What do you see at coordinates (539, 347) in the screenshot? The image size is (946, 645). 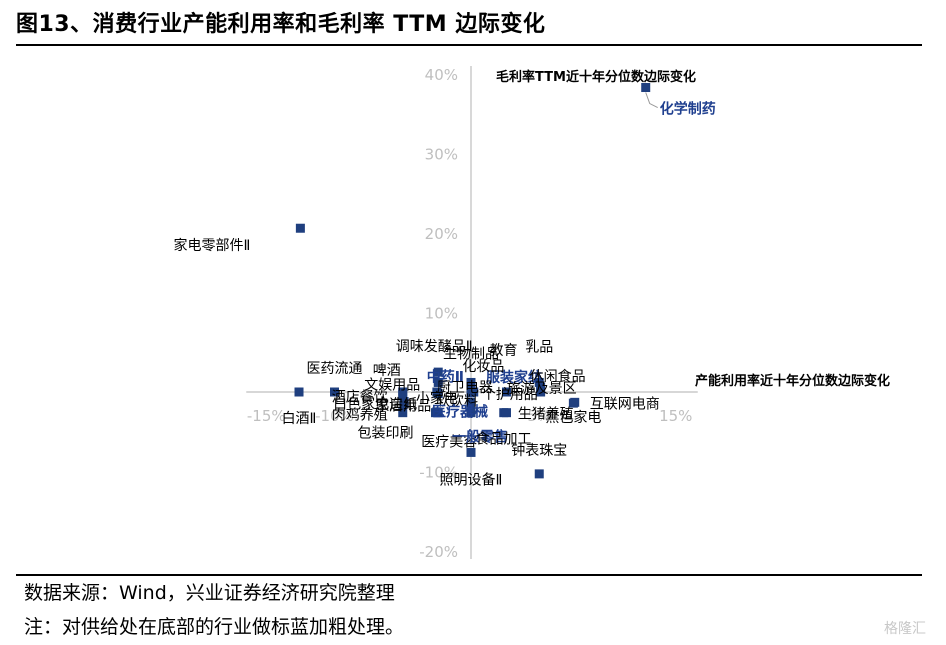 I see `point-label: 乳品` at bounding box center [539, 347].